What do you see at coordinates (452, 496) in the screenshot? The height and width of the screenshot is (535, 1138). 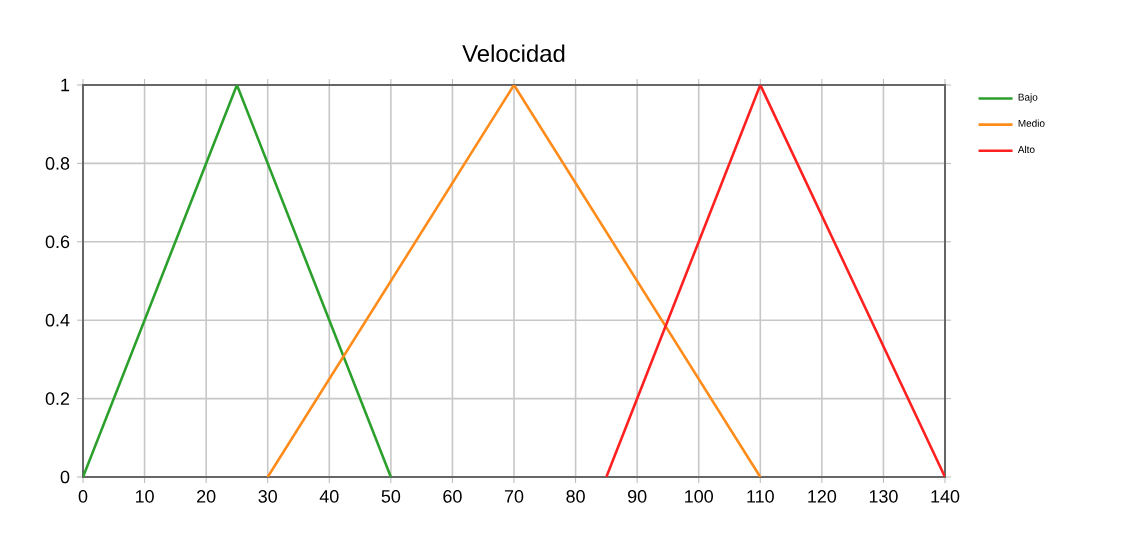 I see `x-tick-label: 60` at bounding box center [452, 496].